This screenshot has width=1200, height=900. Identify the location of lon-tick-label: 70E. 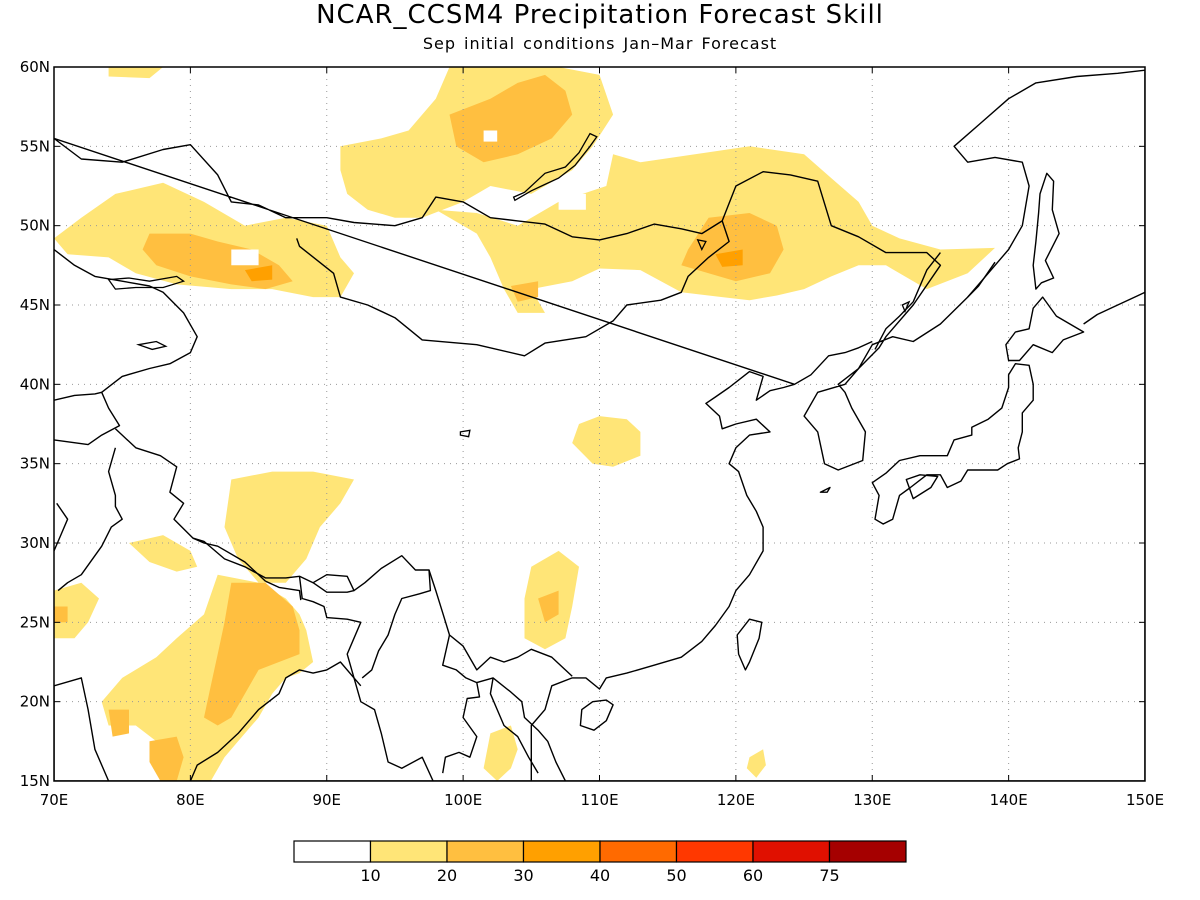
(54, 800).